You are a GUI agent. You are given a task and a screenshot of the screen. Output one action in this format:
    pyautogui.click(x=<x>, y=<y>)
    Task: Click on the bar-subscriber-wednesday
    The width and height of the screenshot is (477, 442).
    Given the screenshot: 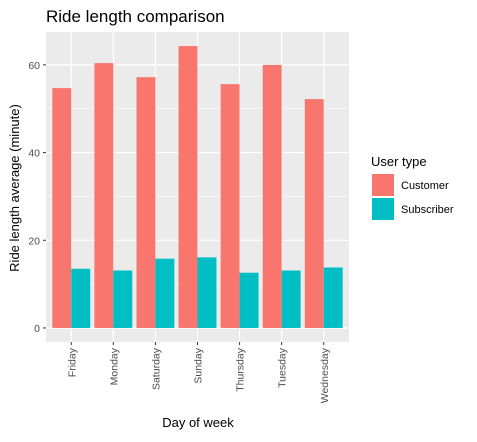 What is the action you would take?
    pyautogui.click(x=333, y=297)
    